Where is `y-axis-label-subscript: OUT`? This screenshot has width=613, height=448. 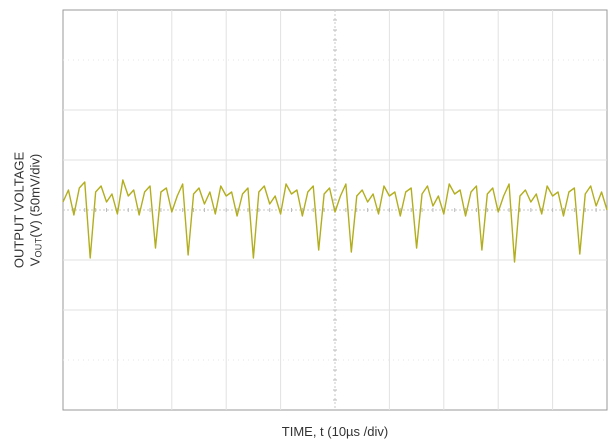
y-axis-label-subscript: OUT is located at coordinates (38, 247).